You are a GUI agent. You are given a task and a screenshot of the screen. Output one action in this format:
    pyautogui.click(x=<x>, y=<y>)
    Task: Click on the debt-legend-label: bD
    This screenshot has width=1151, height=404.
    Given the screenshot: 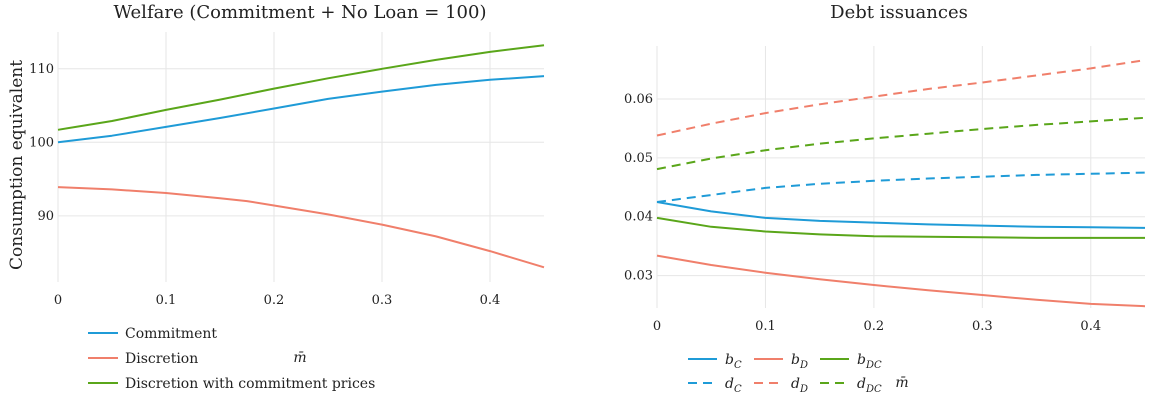 What is the action you would take?
    pyautogui.click(x=799, y=361)
    